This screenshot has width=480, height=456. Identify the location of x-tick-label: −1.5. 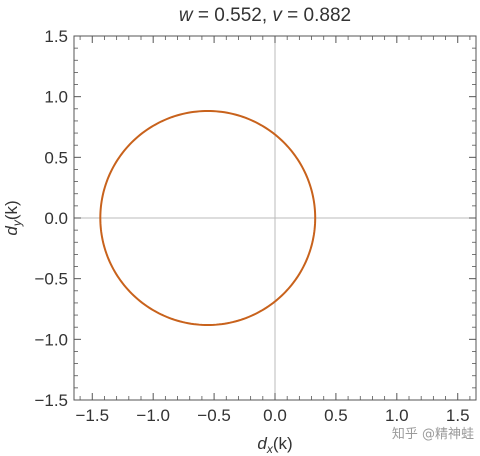
(92, 415).